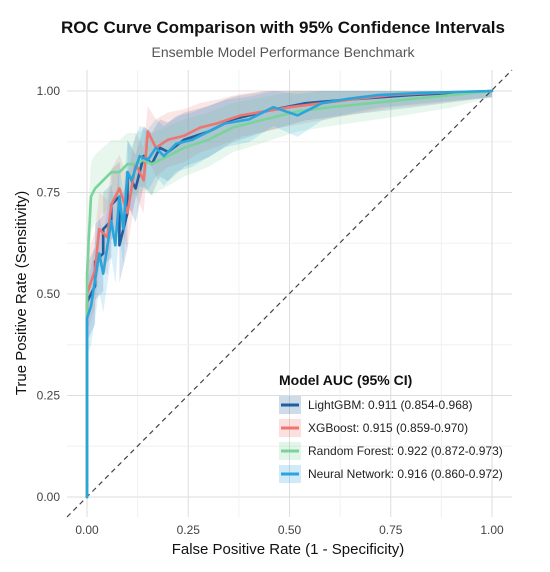  I want to click on y-axis-label: True Positive Rate (Sensitivity), so click(21, 293).